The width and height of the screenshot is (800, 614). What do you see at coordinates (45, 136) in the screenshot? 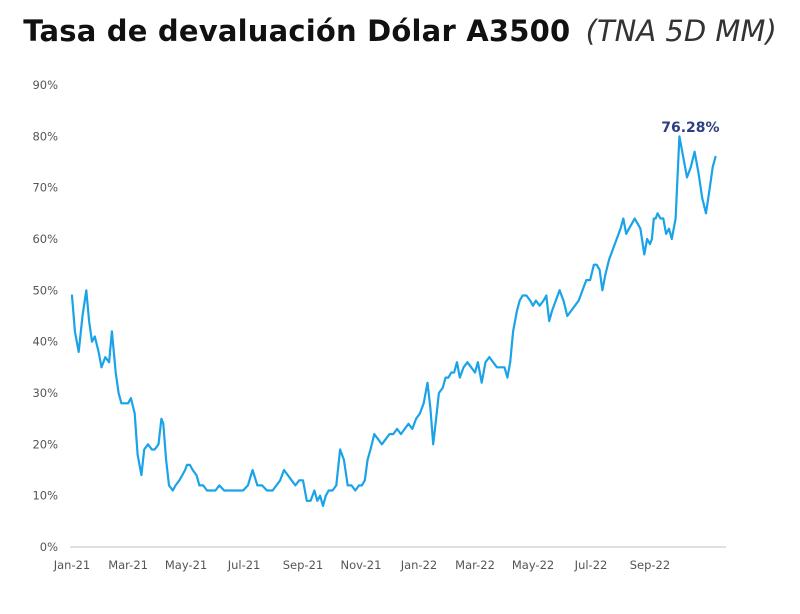
I see `y-tick-label: 80%` at bounding box center [45, 136].